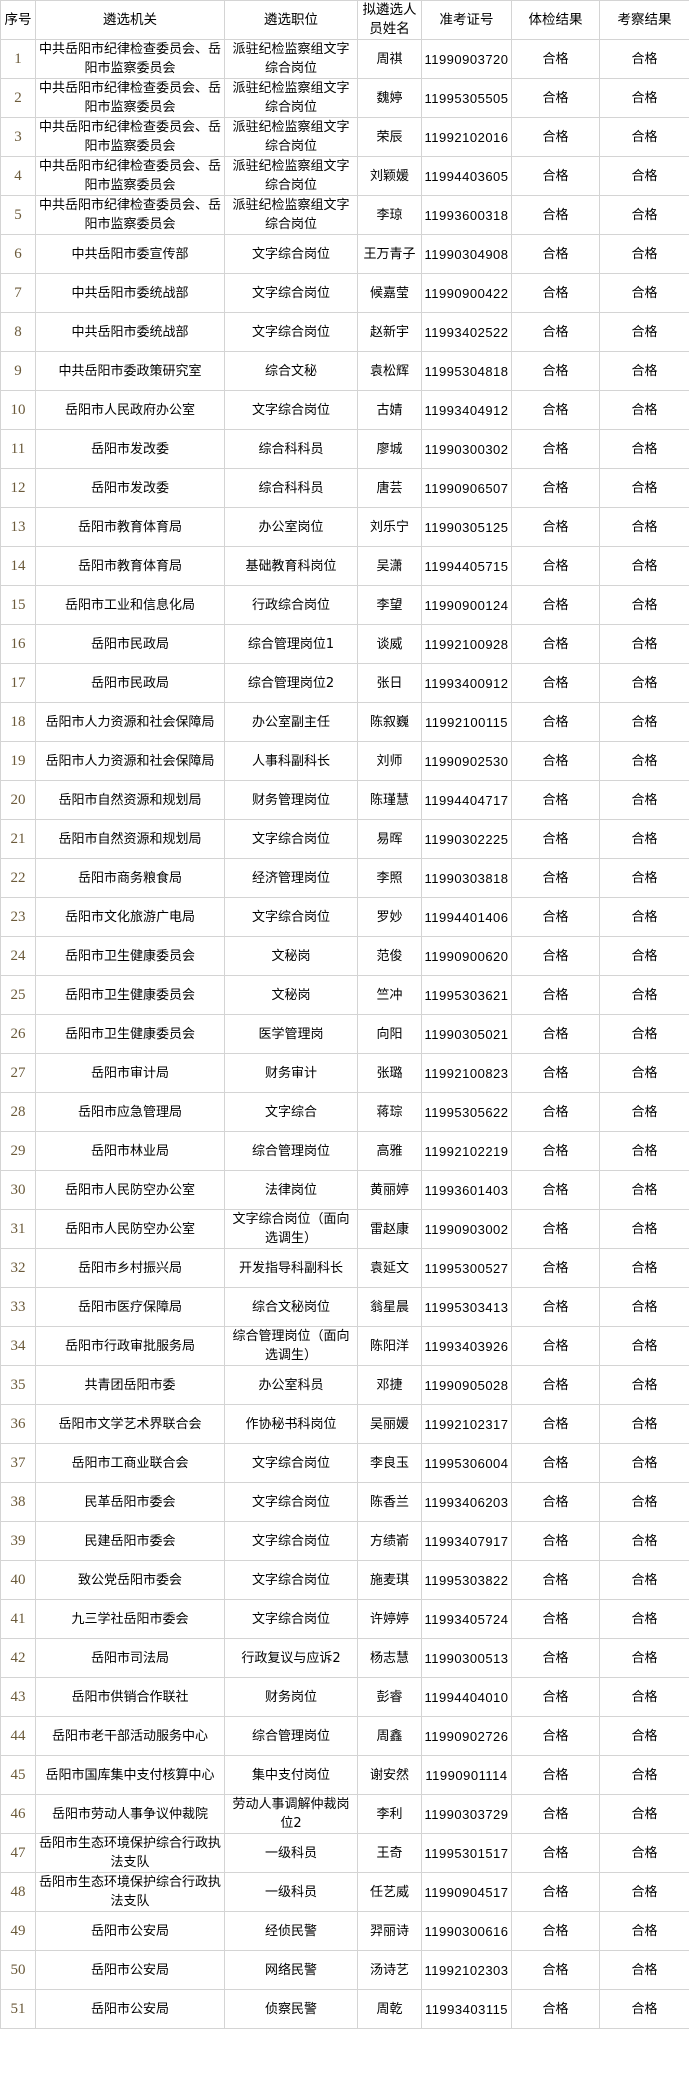 This screenshot has width=689, height=2081. I want to click on cell-no: 43, so click(18, 1697).